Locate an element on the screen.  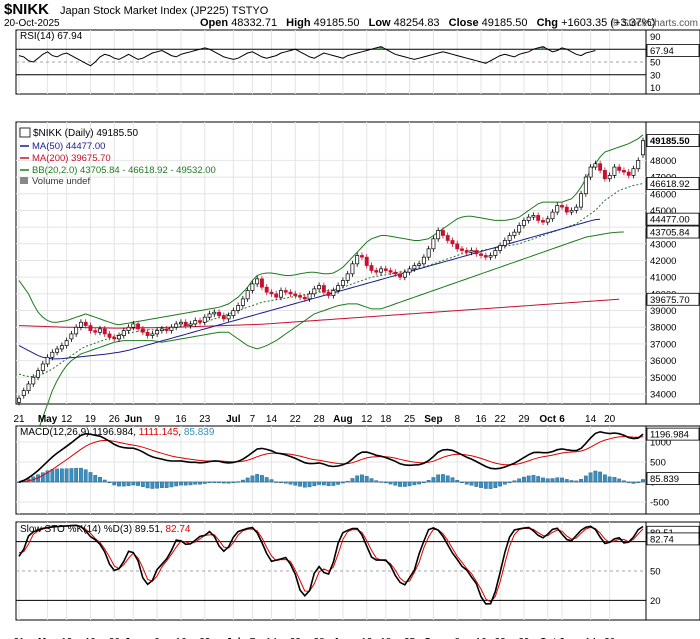
x-tick-0-3: 19 is located at coordinates (91, 419).